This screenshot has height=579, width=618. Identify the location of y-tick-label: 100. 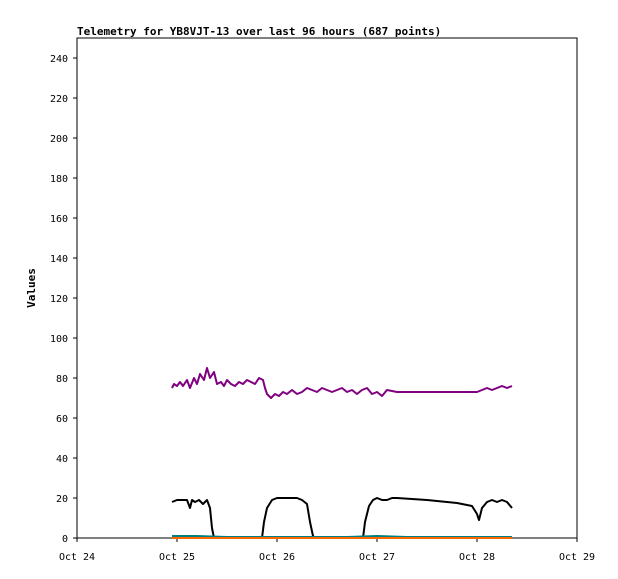
(59, 339).